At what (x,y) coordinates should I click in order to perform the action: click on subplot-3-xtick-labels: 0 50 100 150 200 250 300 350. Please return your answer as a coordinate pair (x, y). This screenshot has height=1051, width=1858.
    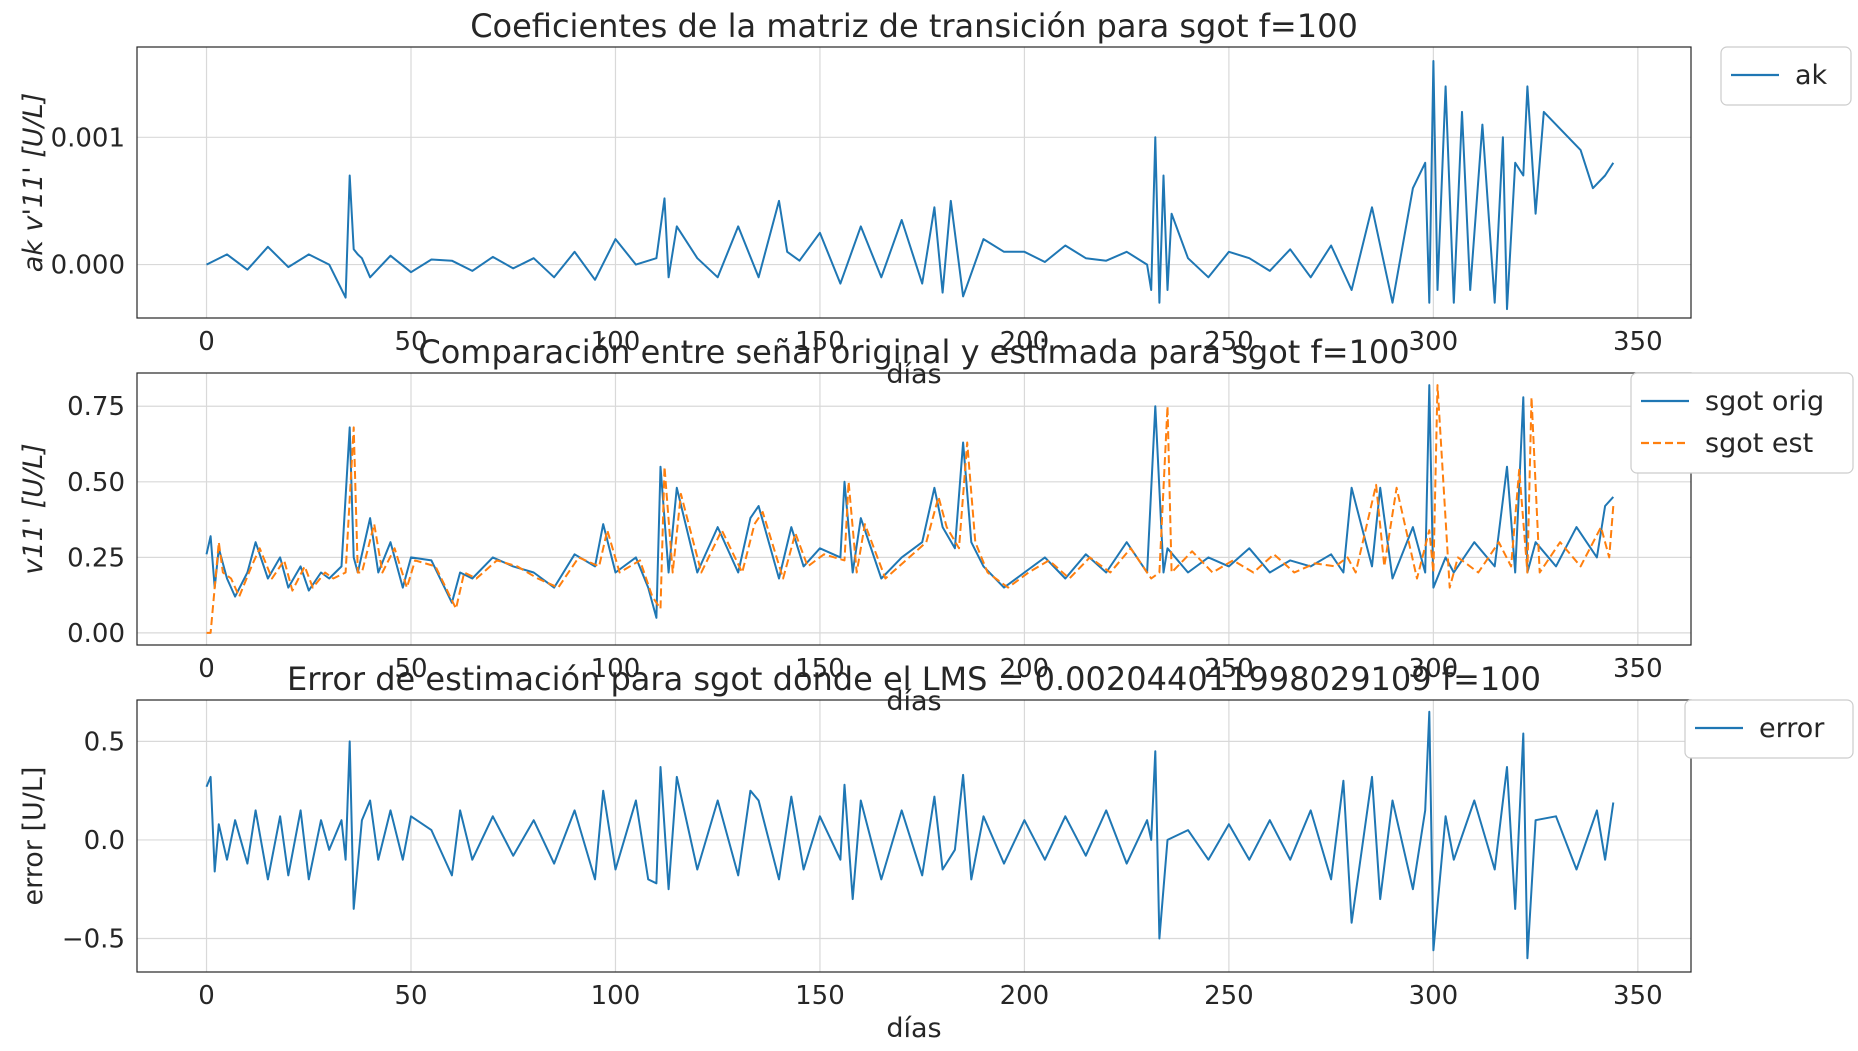
    Looking at the image, I should click on (930, 996).